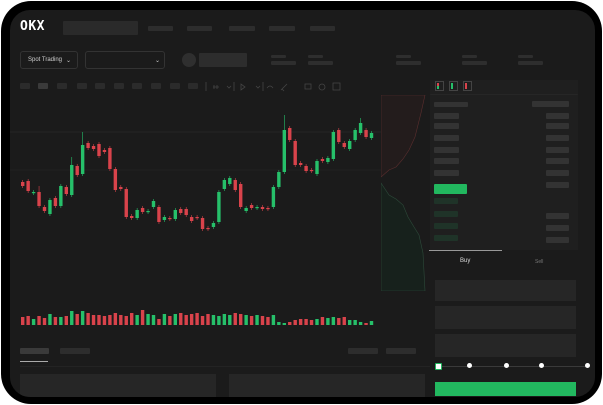 Image resolution: width=603 pixels, height=405 pixels. What do you see at coordinates (284, 87) in the screenshot?
I see `ruler-icon` at bounding box center [284, 87].